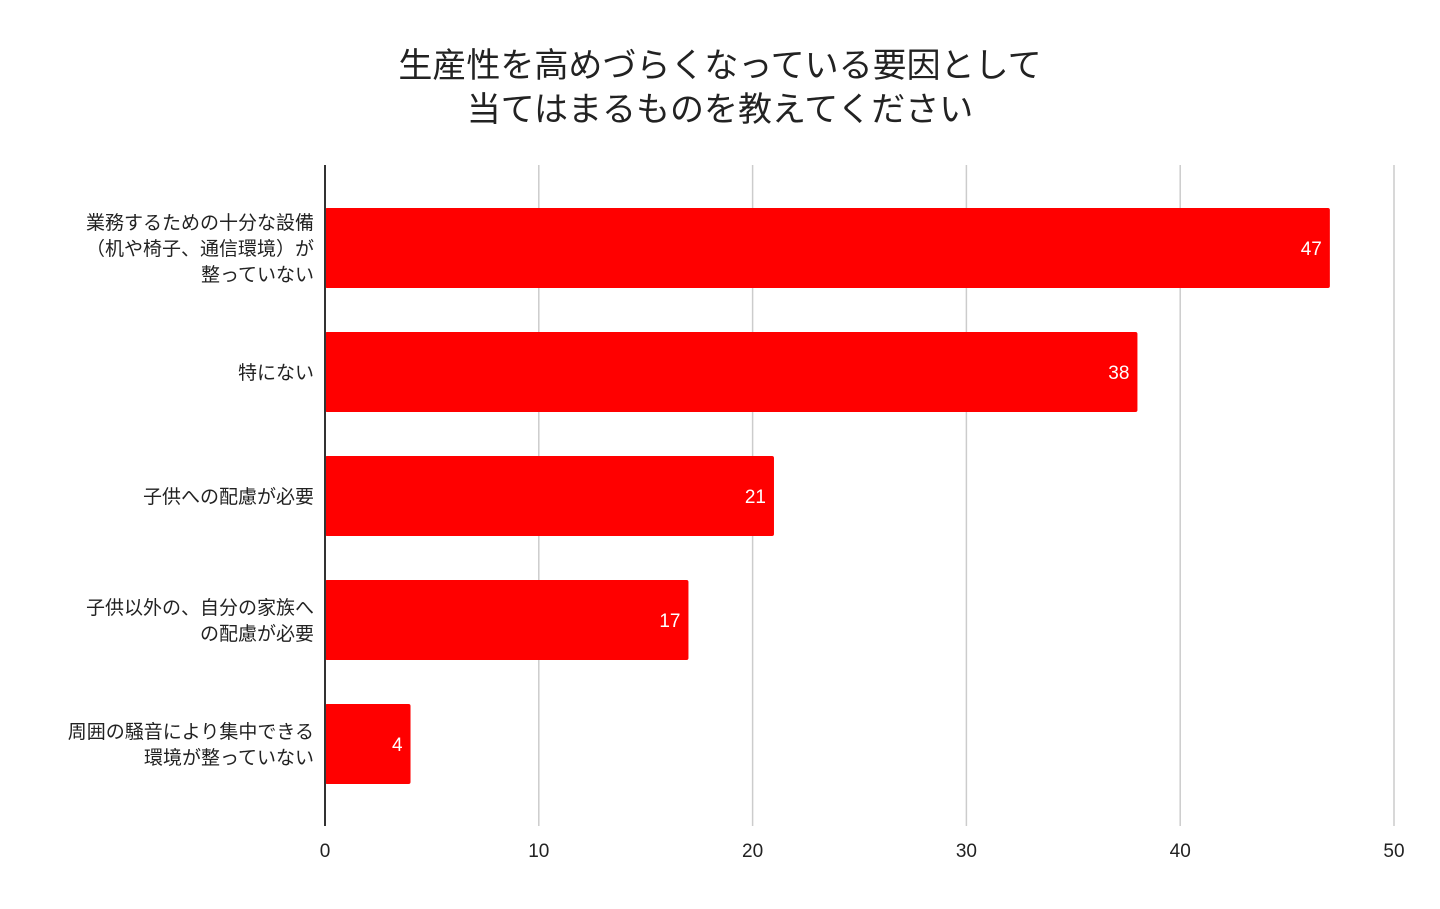 The height and width of the screenshot is (909, 1440). What do you see at coordinates (191, 732) in the screenshot?
I see `category-label: 周囲の騒音により集中できる` at bounding box center [191, 732].